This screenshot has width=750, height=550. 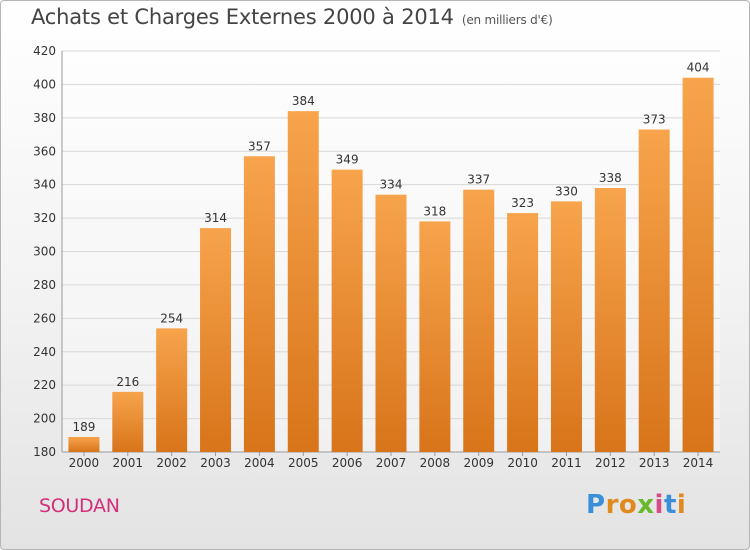 I want to click on bar-value-label: 189, so click(x=83, y=427).